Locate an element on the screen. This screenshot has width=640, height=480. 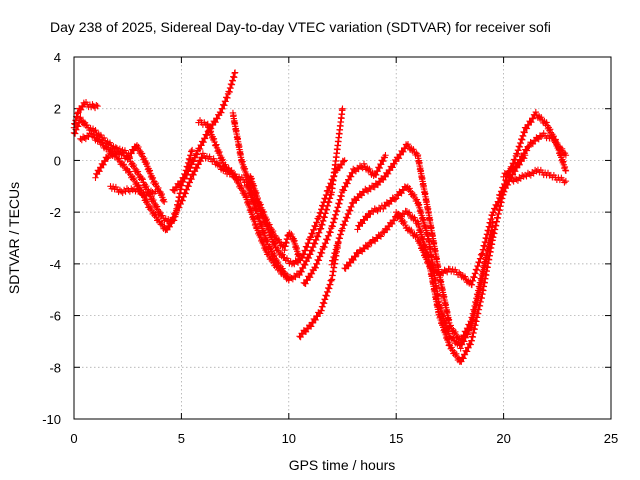
series-sat-n is located at coordinates (425, 267).